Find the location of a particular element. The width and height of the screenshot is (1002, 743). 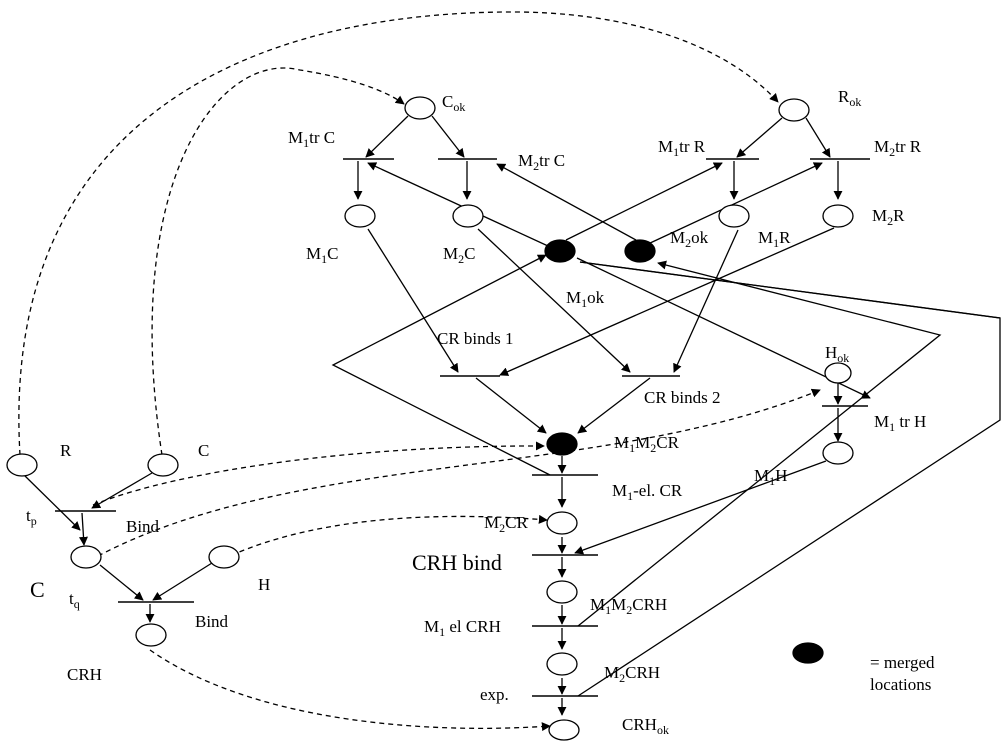

label-exp: exp. is located at coordinates (494, 694).